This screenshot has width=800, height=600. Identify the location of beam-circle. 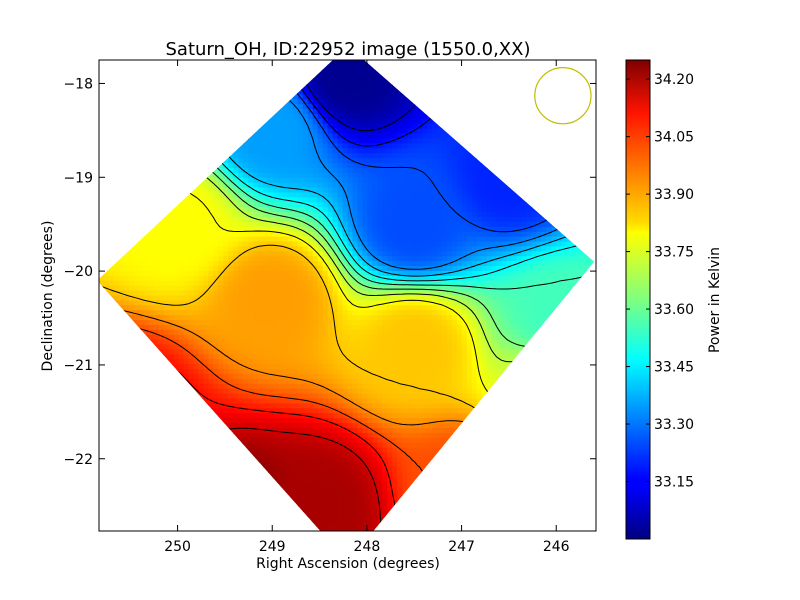
(563, 95).